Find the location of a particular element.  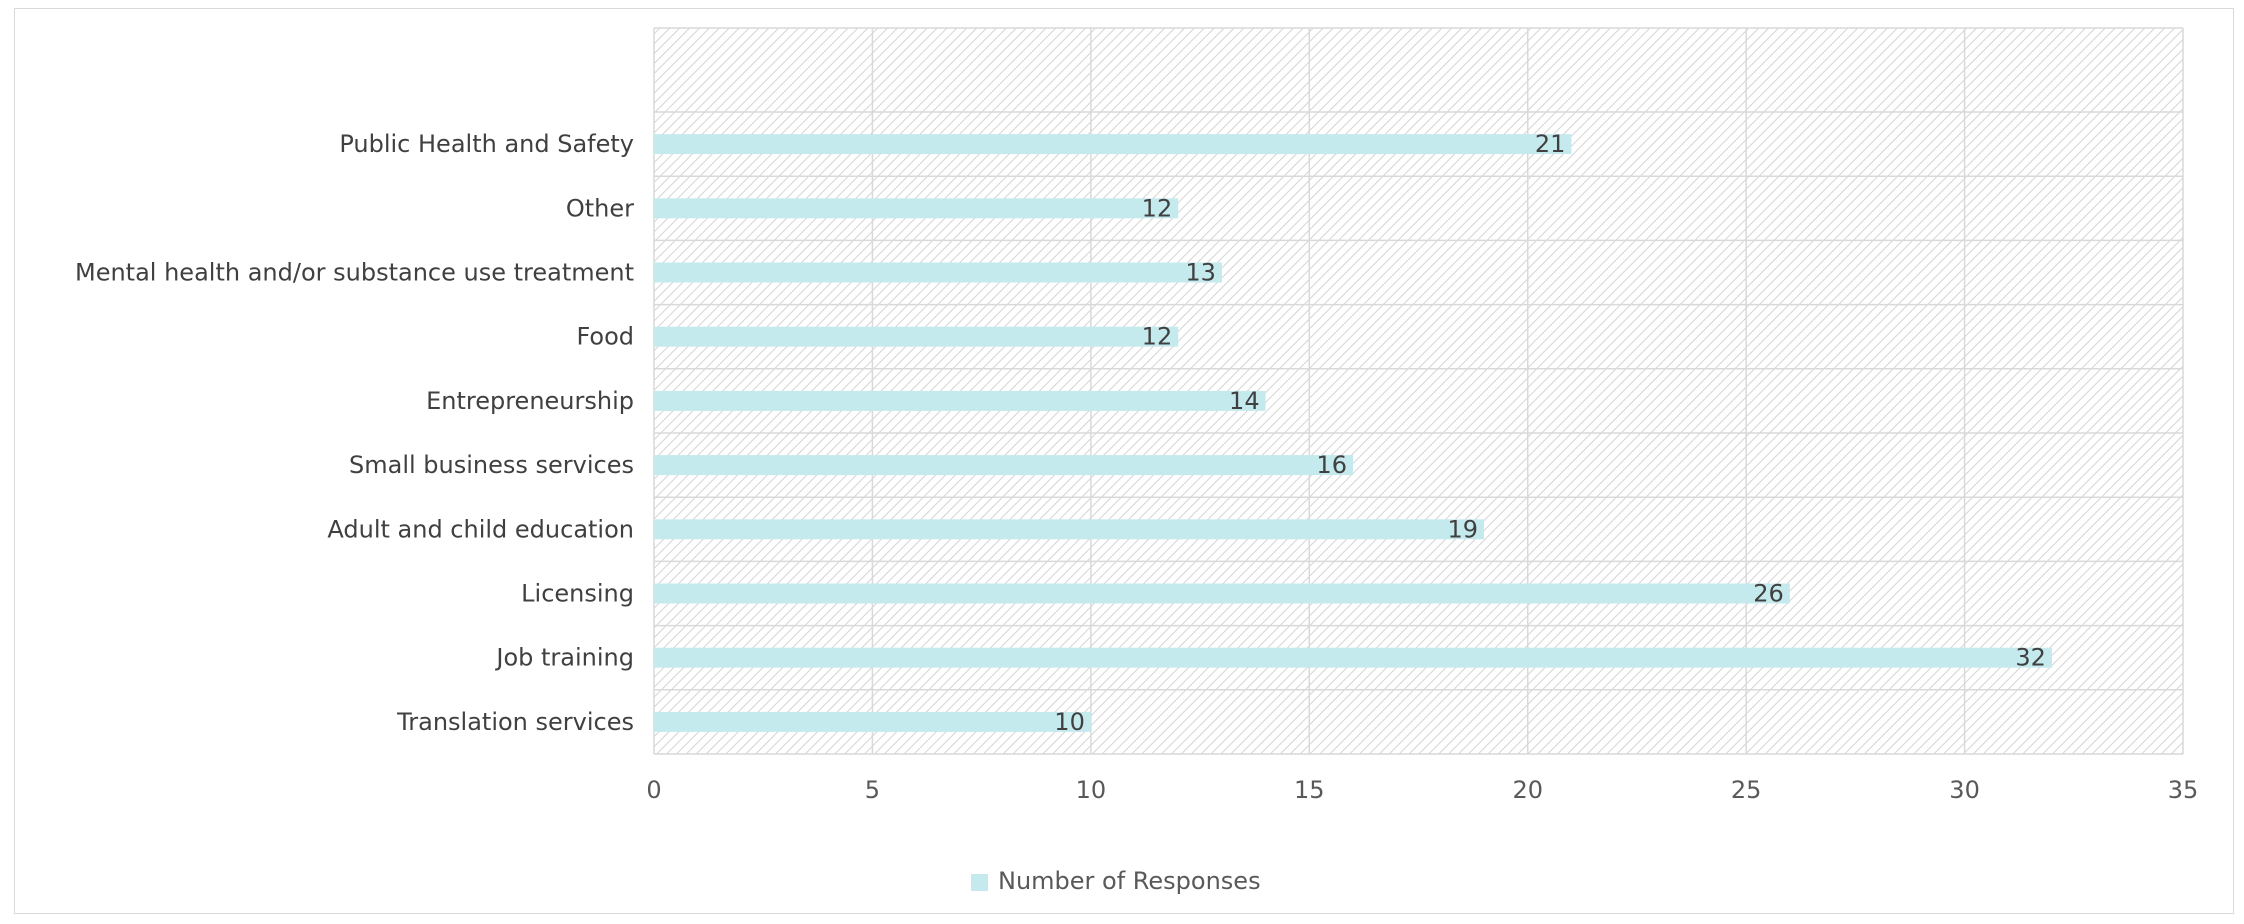

data-label: 16 is located at coordinates (1331, 465).